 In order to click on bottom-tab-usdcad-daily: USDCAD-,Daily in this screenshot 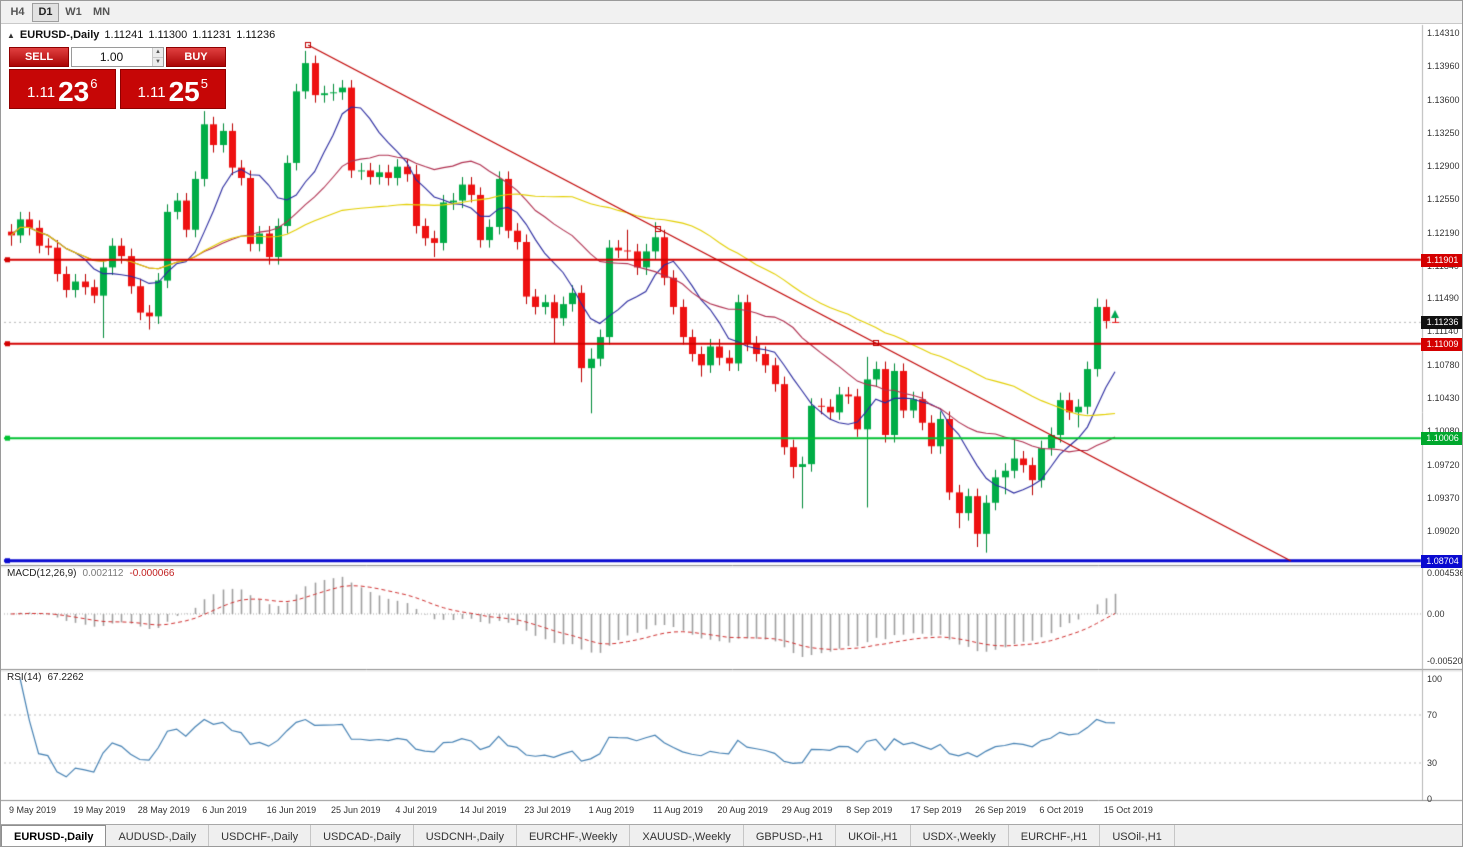, I will do `click(362, 835)`.